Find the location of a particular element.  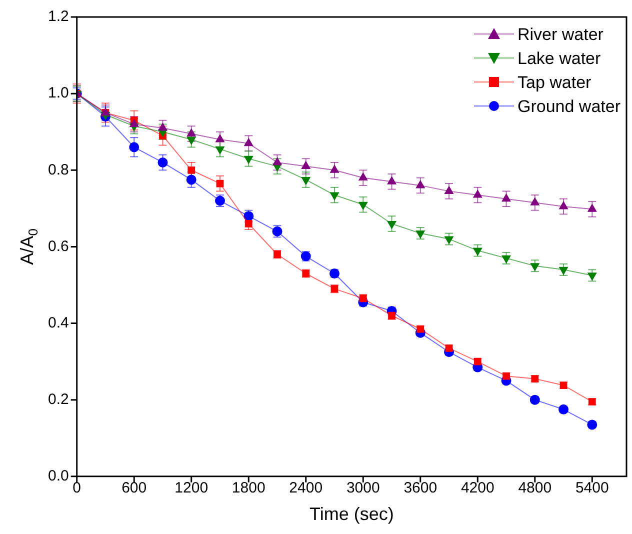

x-tick-label: 4800 is located at coordinates (535, 488).